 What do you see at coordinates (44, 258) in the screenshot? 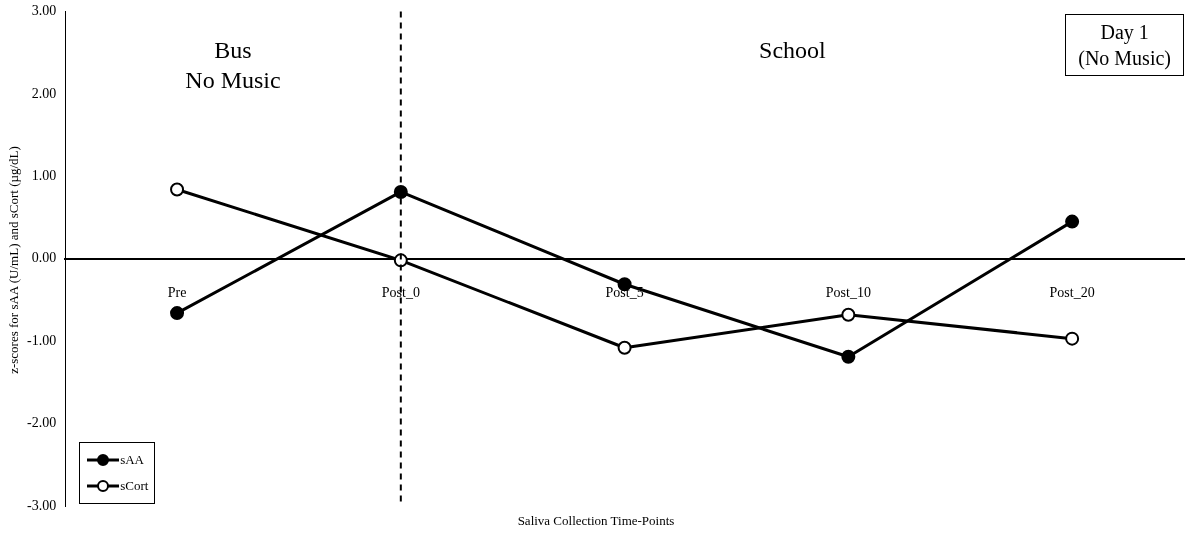
I see `y-tick-label: 0.00` at bounding box center [44, 258].